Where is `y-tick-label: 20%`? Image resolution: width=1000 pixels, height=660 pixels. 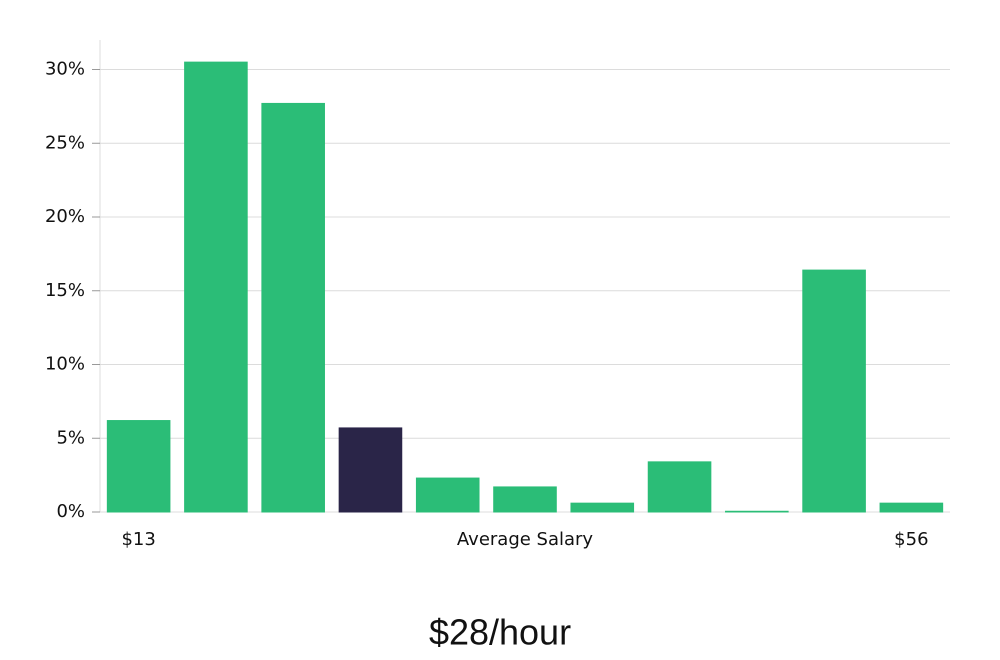
y-tick-label: 20% is located at coordinates (65, 216).